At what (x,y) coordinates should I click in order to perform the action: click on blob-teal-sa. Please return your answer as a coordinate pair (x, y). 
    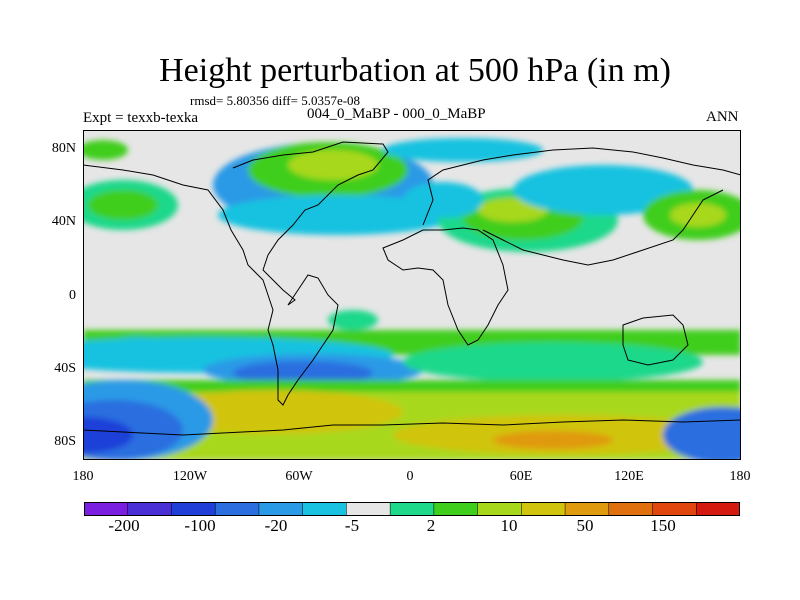
    Looking at the image, I should click on (353, 320).